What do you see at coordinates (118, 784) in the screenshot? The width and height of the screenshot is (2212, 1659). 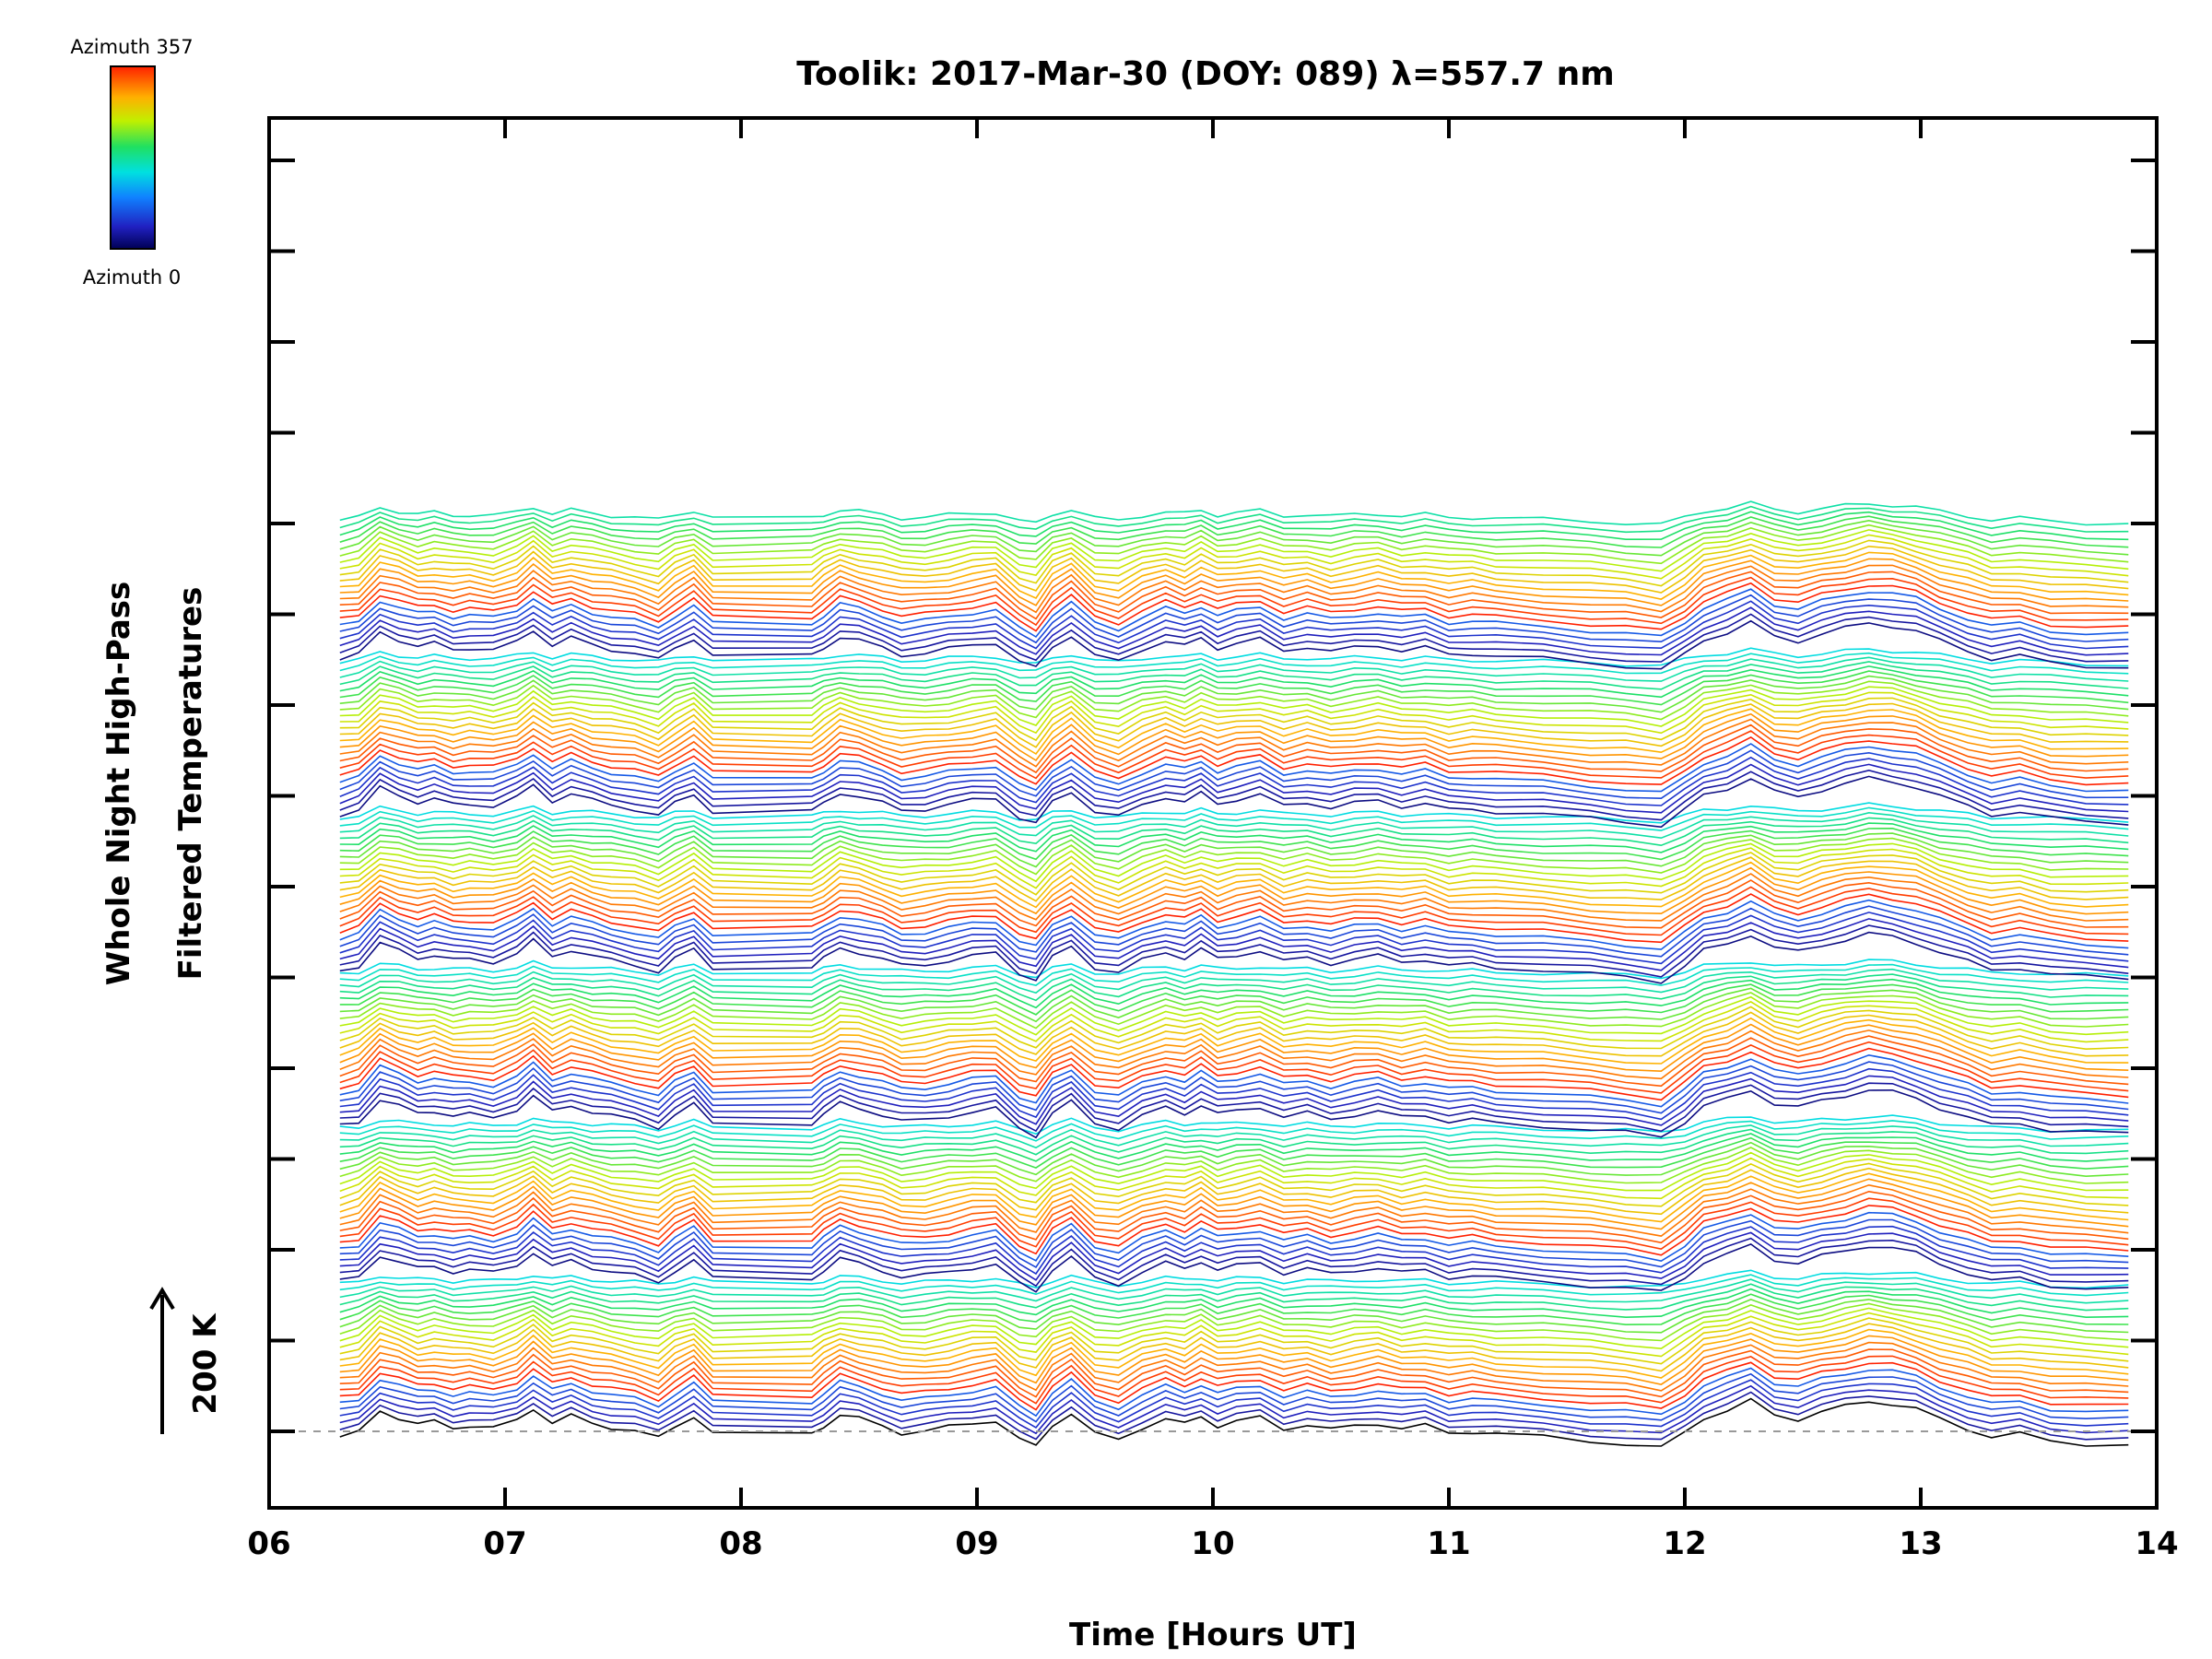 I see `y-axis-label-line1: Whole Night High-Pass` at bounding box center [118, 784].